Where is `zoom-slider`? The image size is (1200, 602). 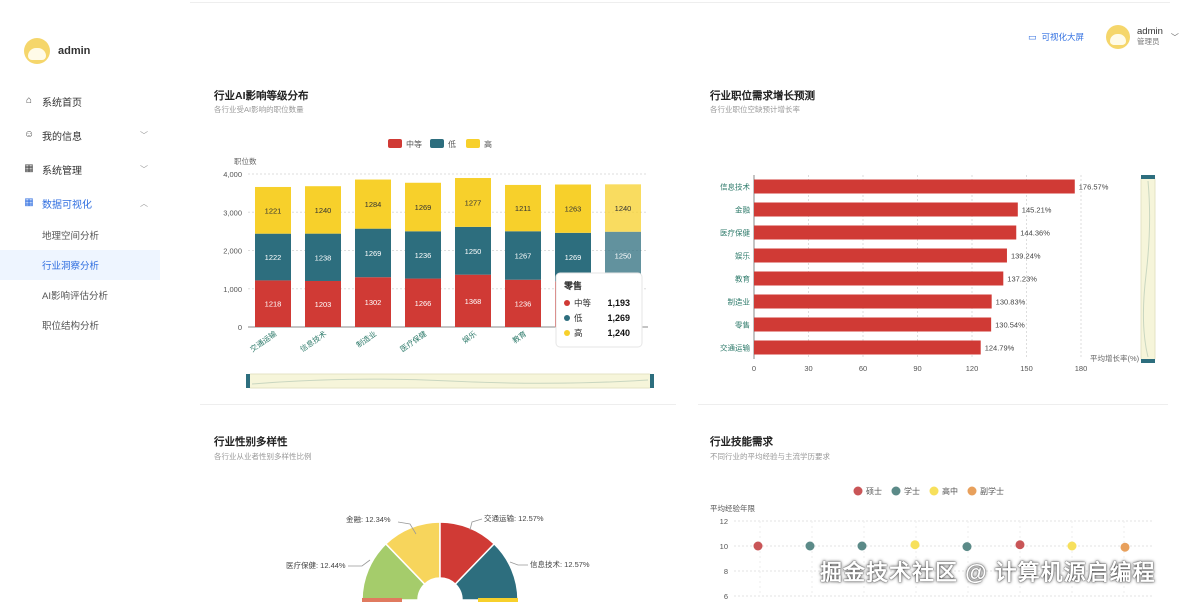
zoom-slider is located at coordinates (1148, 269).